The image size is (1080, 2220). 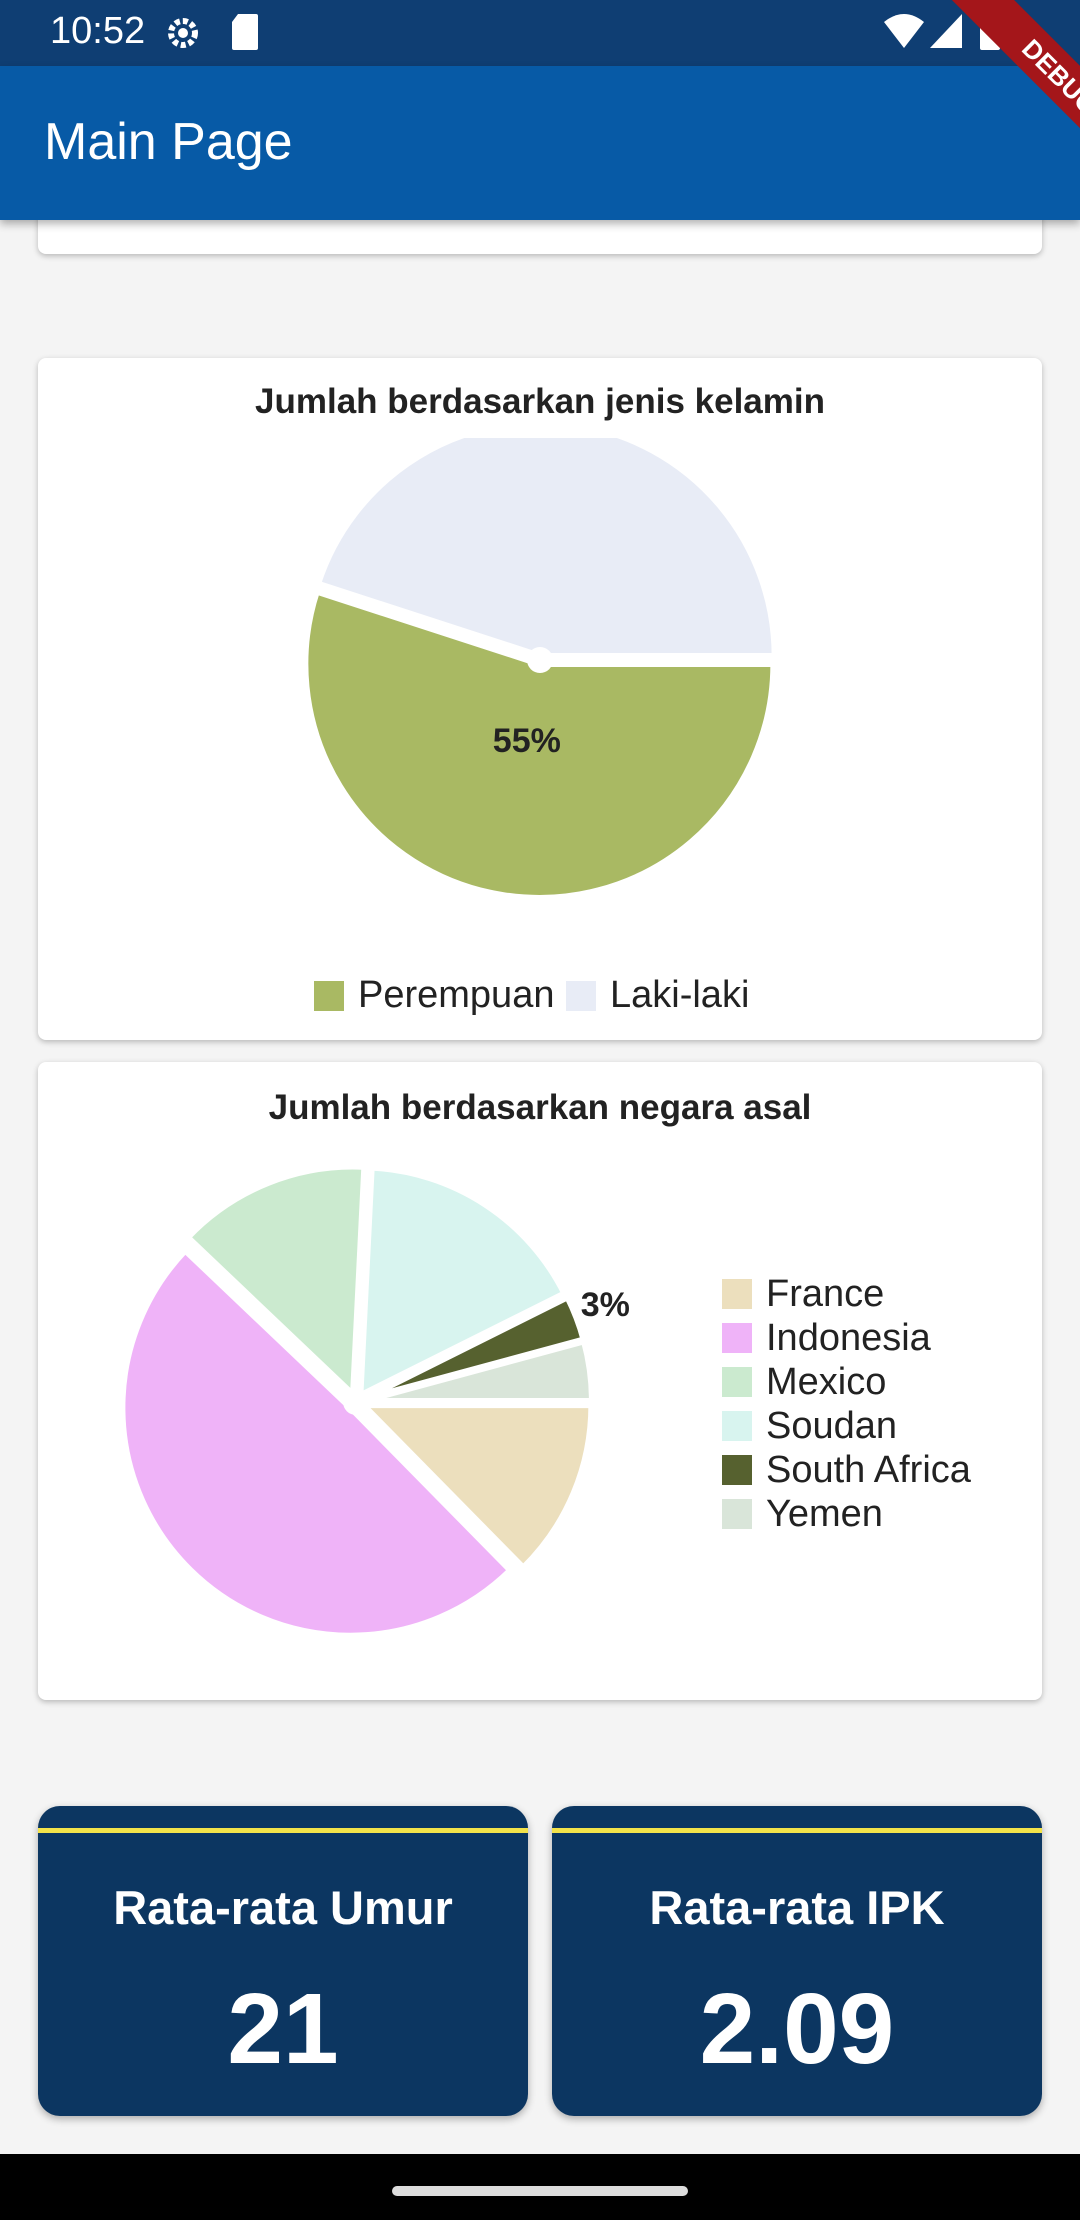 I want to click on app-bar: Main Page, so click(x=540, y=143).